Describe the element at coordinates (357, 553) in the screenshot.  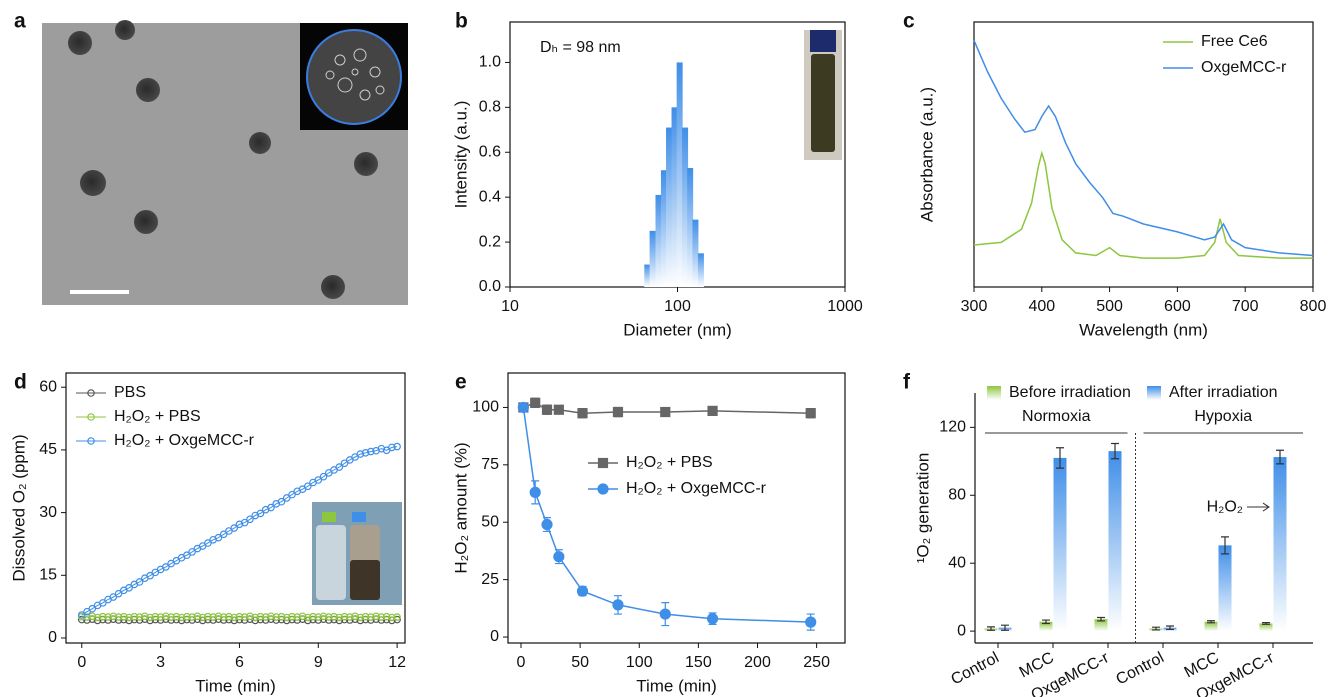
I see `o2-photo` at that location.